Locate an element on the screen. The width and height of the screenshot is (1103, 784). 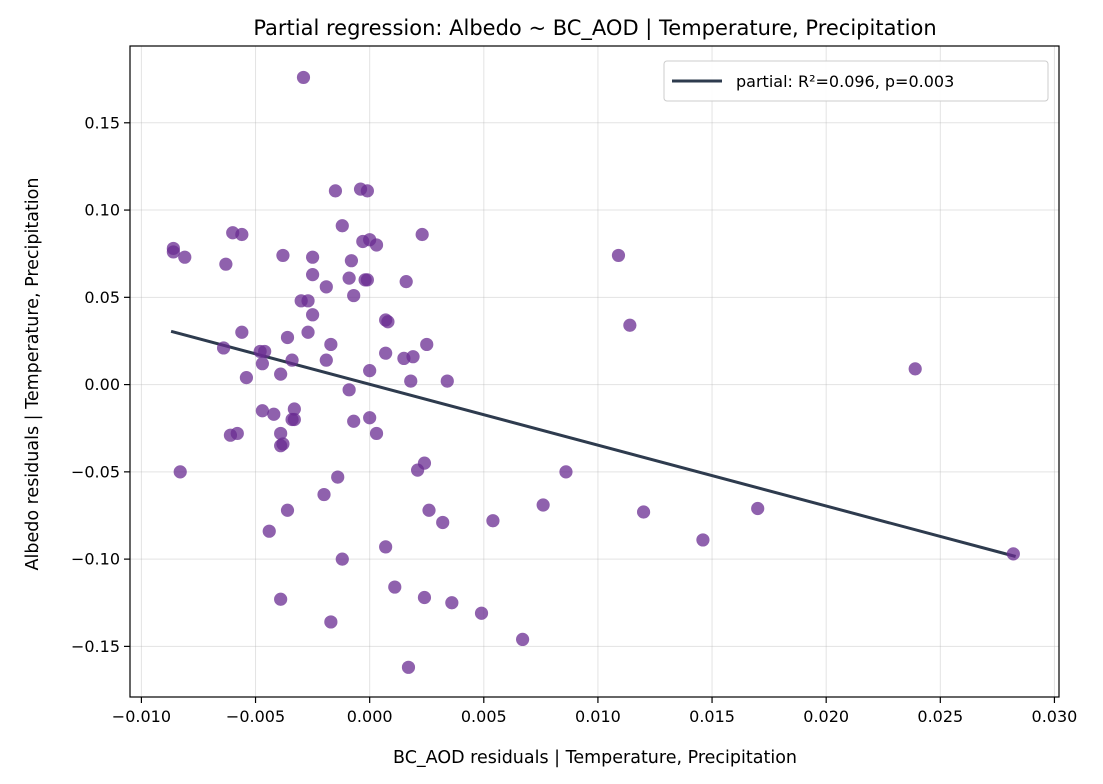
y-tick-label: 0.15 is located at coordinates (102, 122).